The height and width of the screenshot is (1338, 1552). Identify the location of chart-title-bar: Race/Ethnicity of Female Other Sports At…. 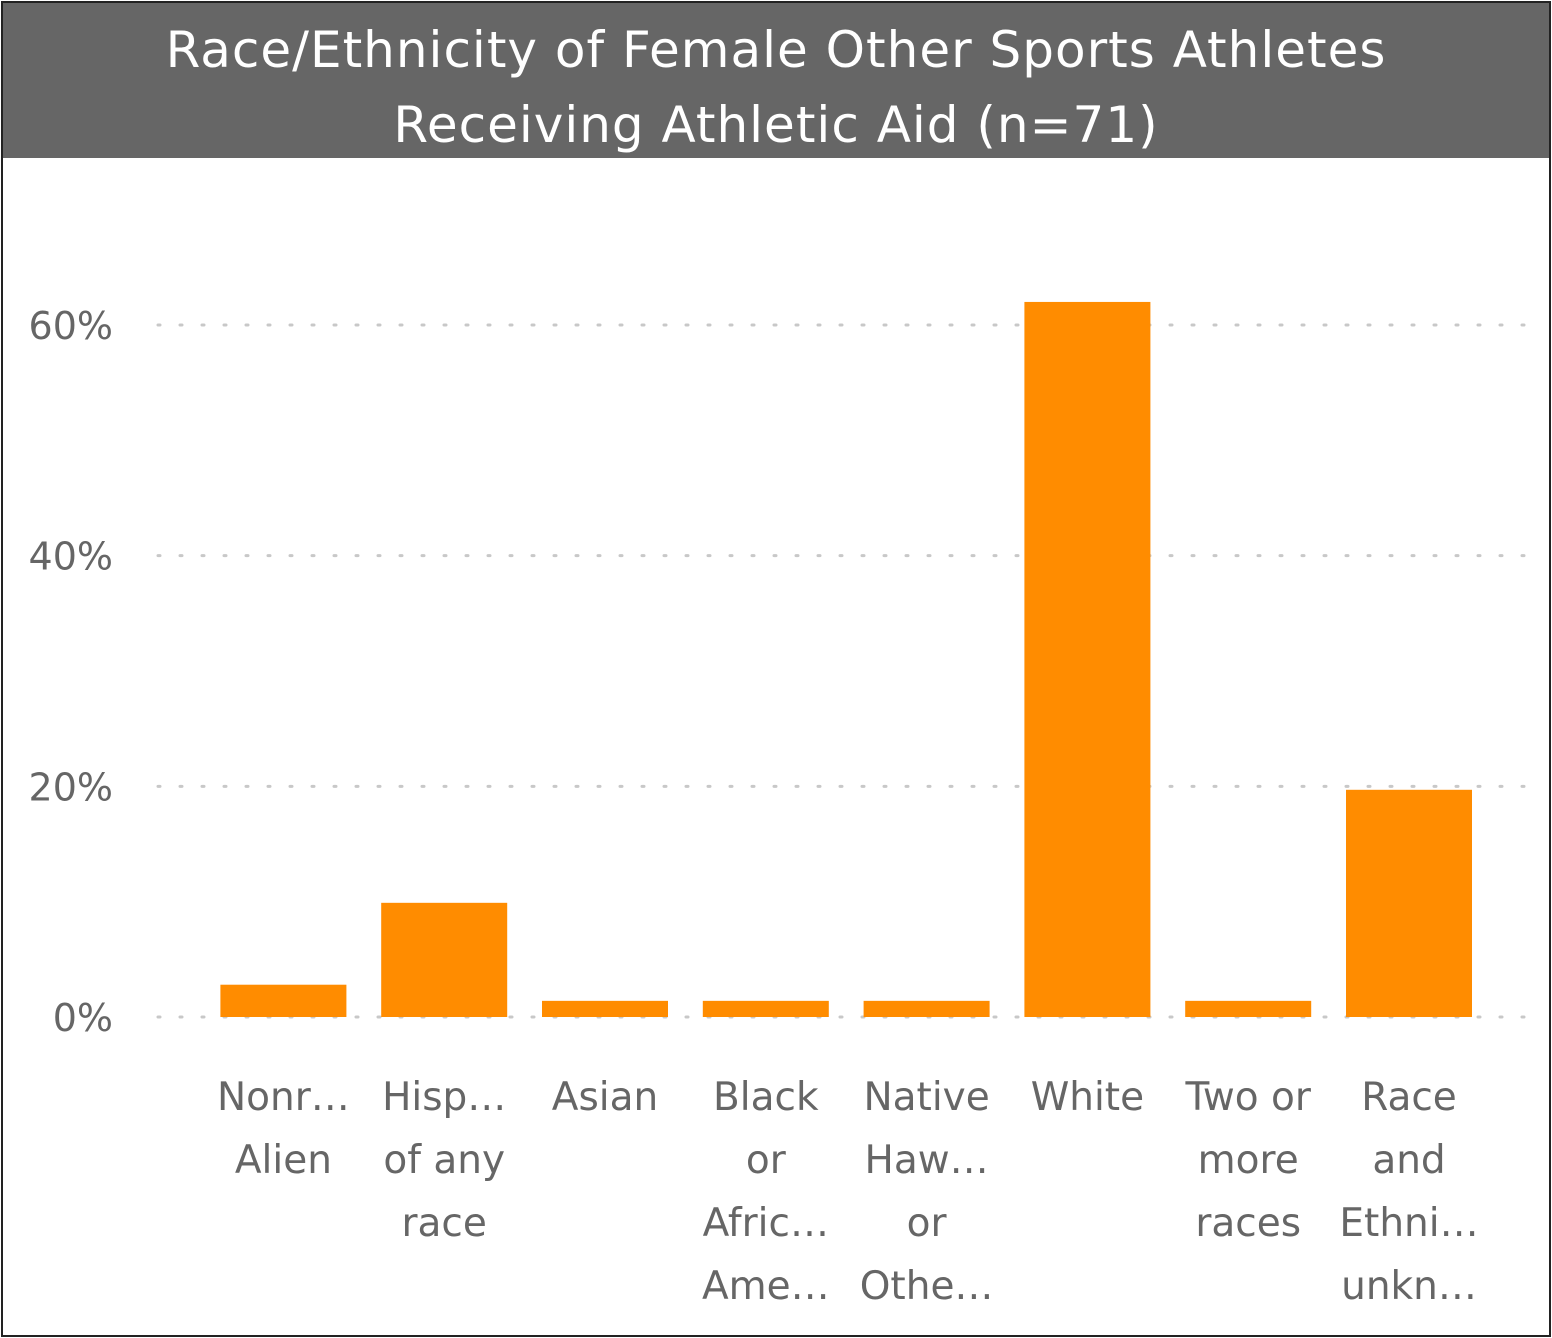
(776, 80).